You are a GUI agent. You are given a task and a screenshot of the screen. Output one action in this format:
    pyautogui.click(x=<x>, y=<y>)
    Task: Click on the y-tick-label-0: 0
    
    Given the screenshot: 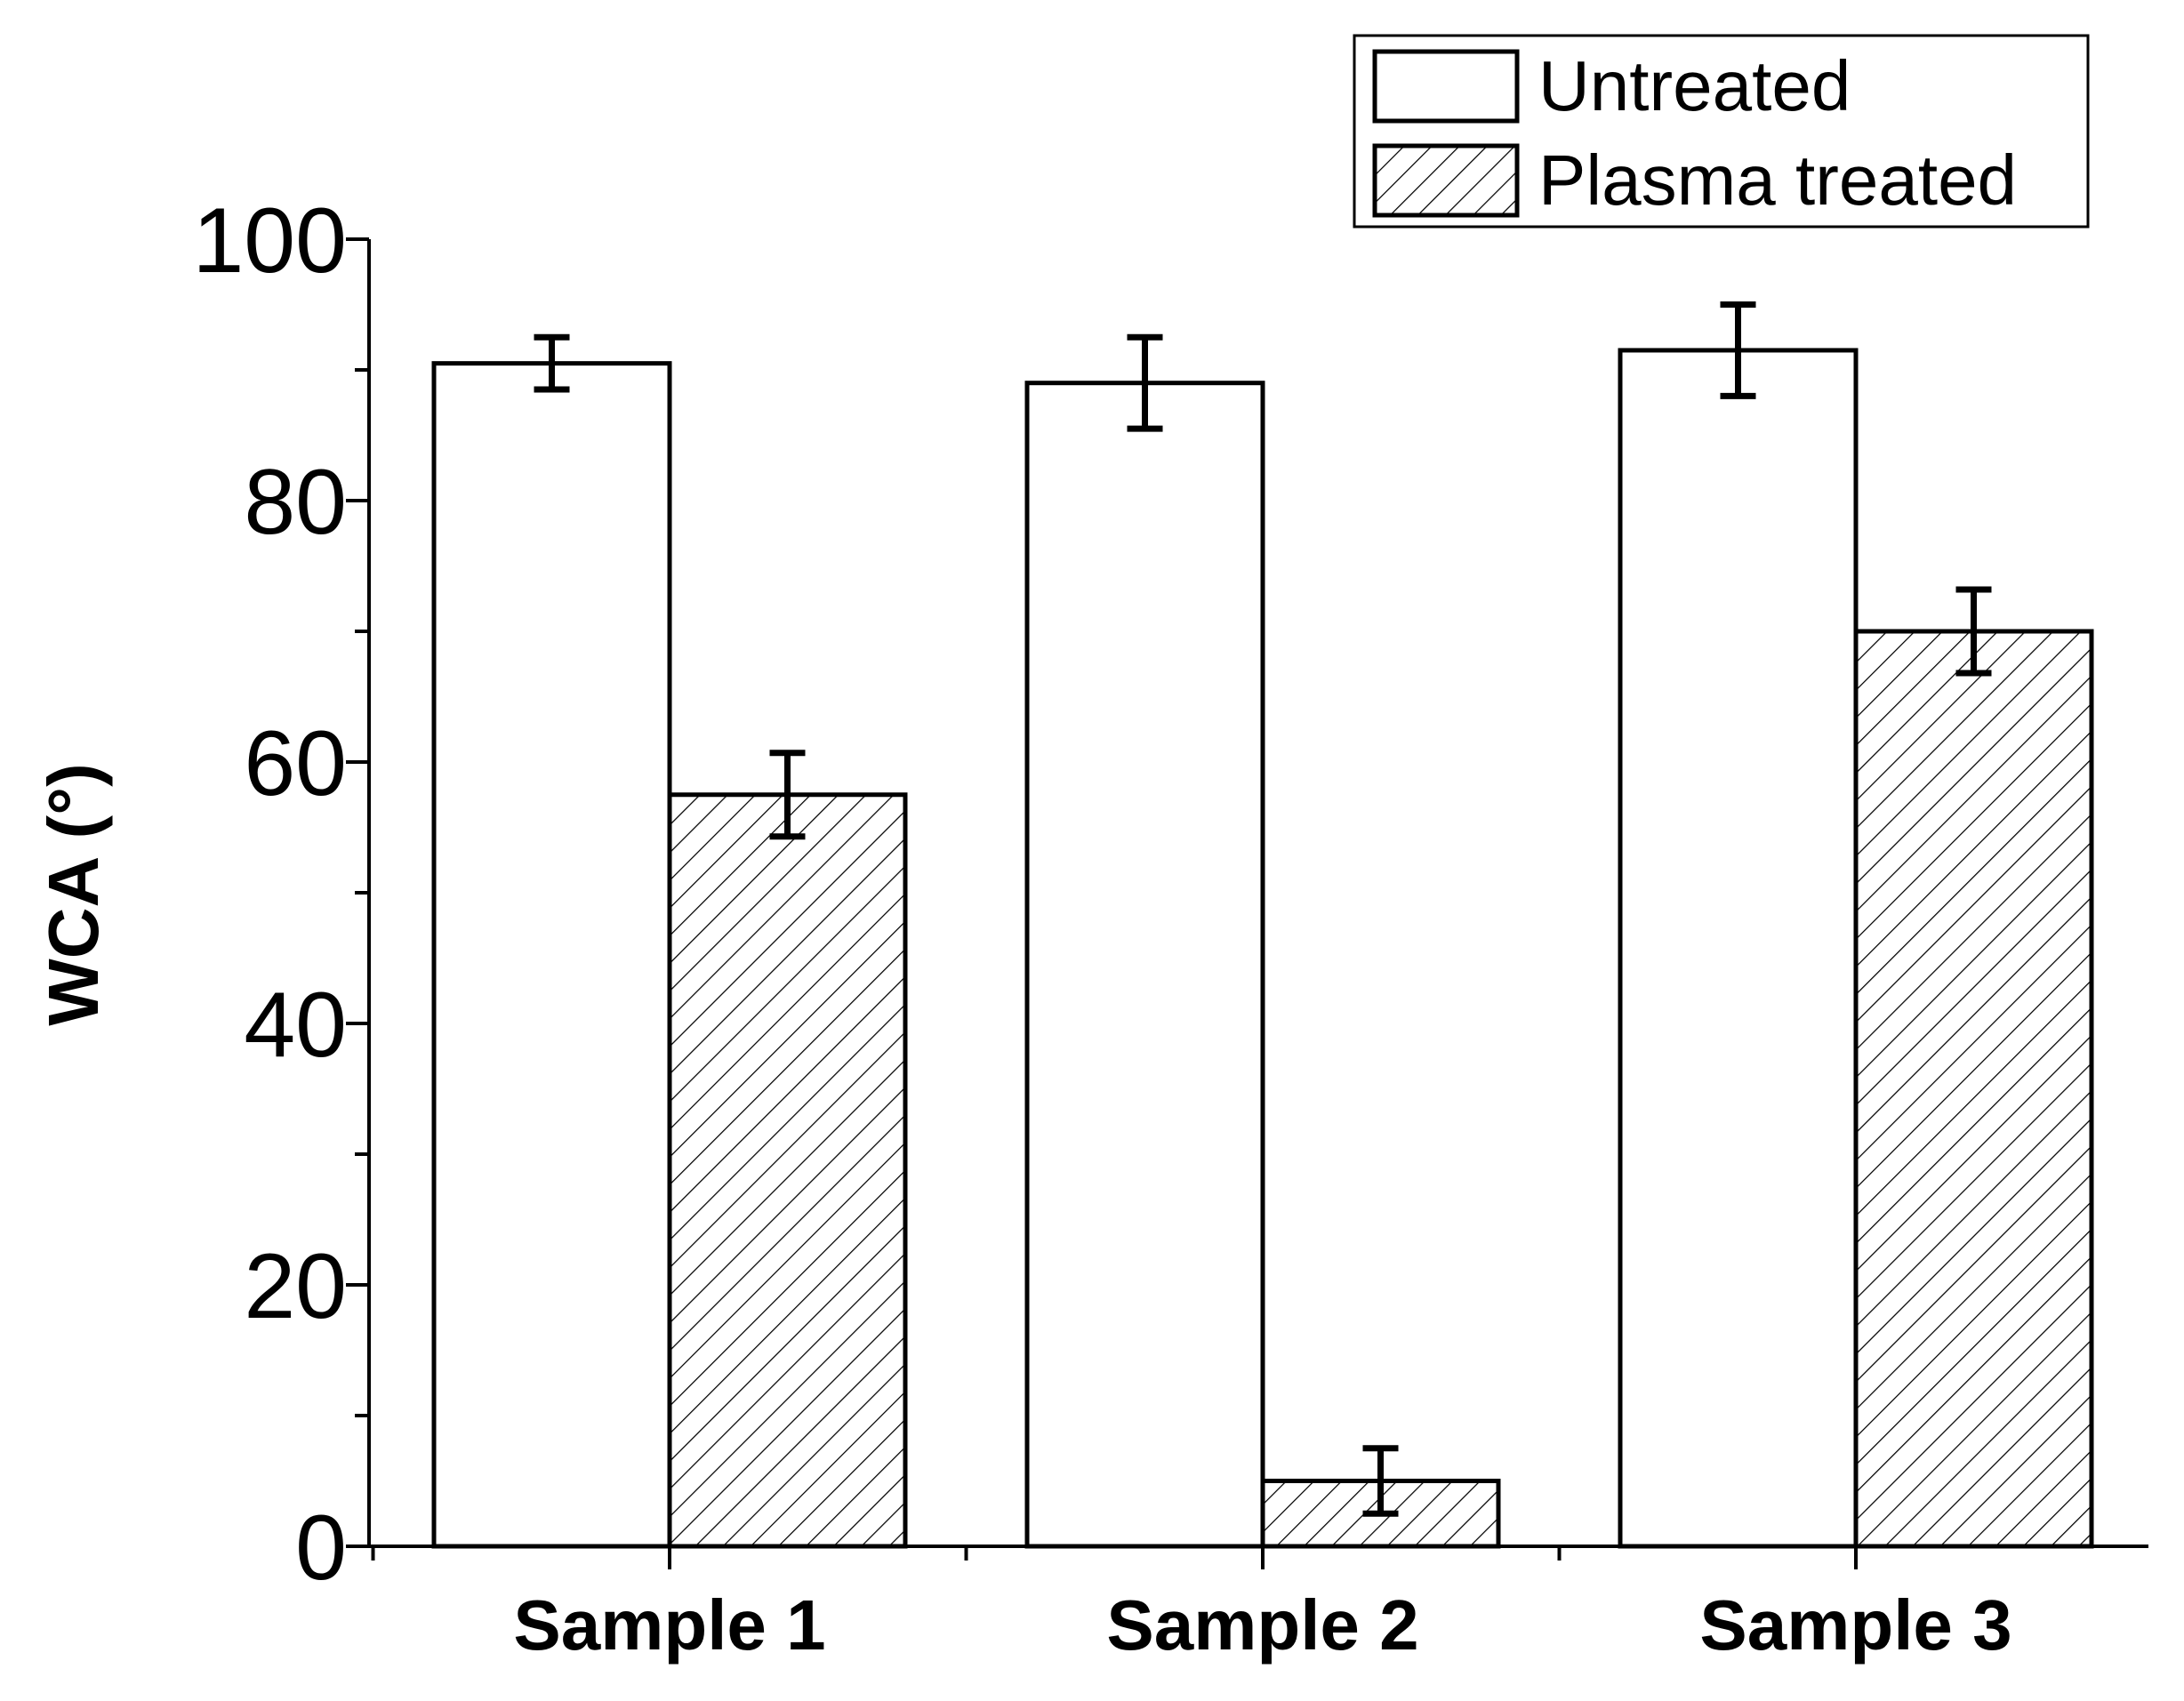 What is the action you would take?
    pyautogui.click(x=321, y=1548)
    